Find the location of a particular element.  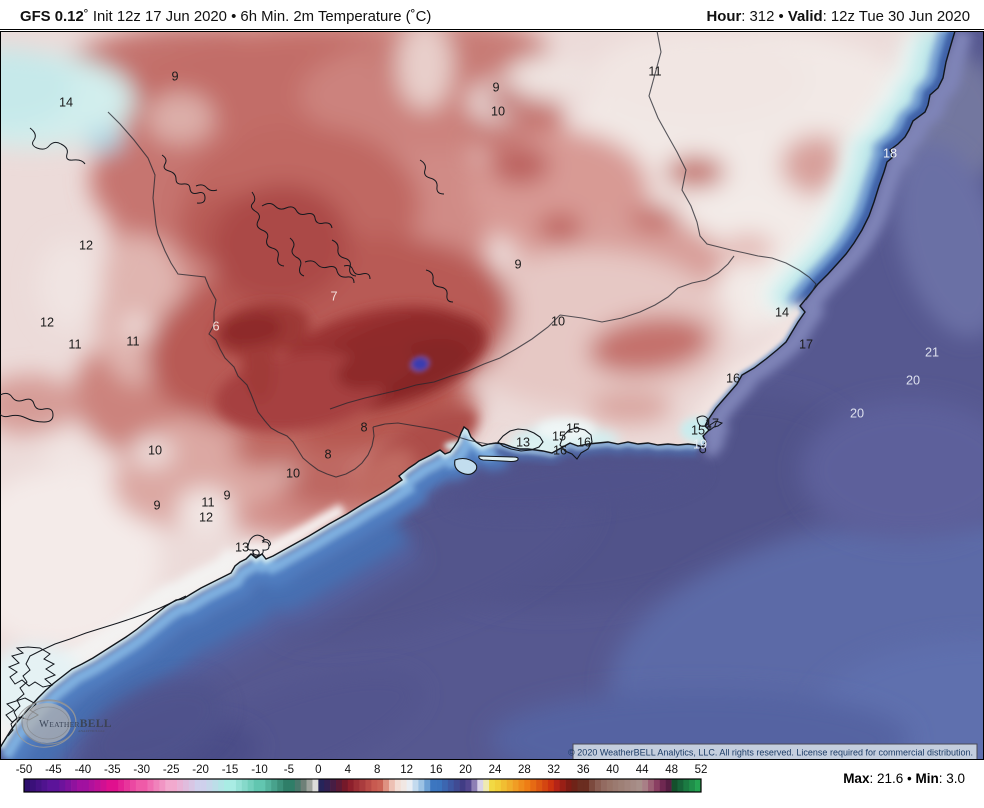

svg-text: 21 is located at coordinates (932, 352).